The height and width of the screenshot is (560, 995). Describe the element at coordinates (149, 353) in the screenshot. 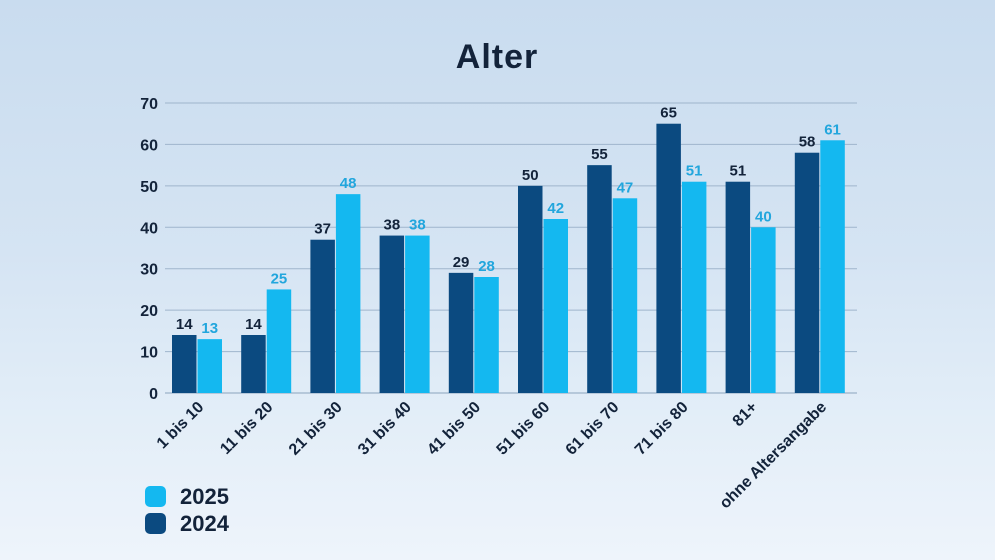

I see `y-tick-label: 10` at that location.